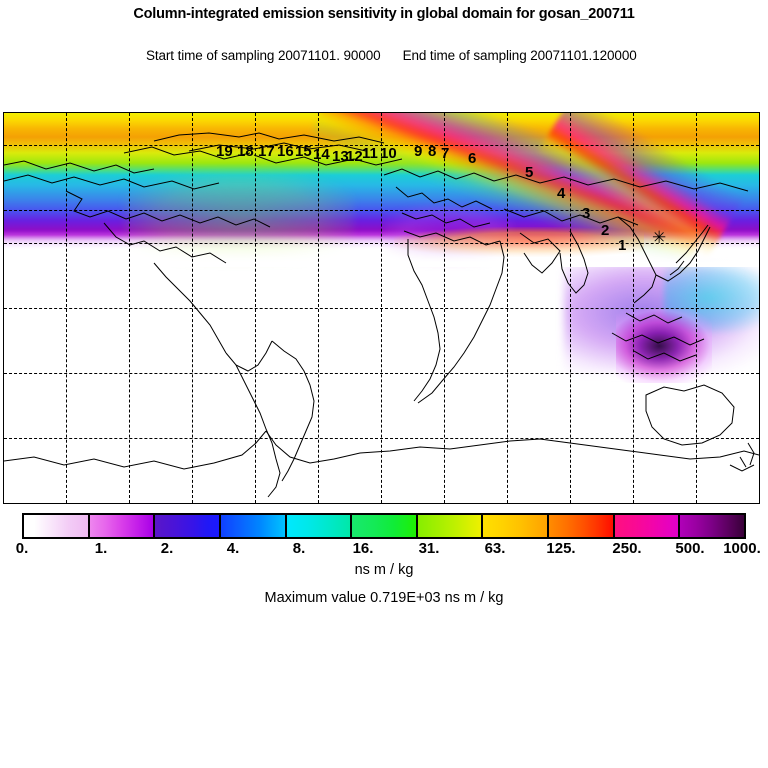 The width and height of the screenshot is (768, 768). Describe the element at coordinates (561, 193) in the screenshot. I see `trajectory-day-marker: 4` at that location.